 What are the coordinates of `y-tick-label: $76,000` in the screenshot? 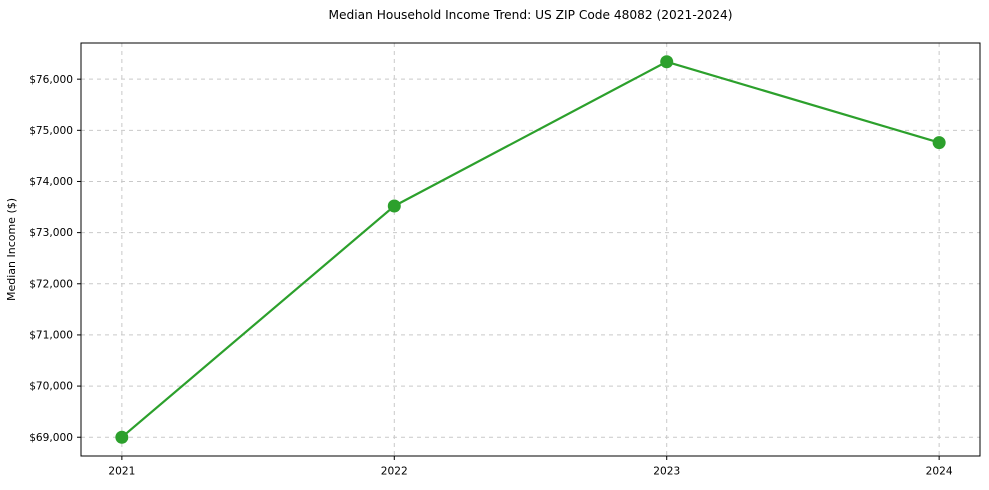 It's located at (51, 80).